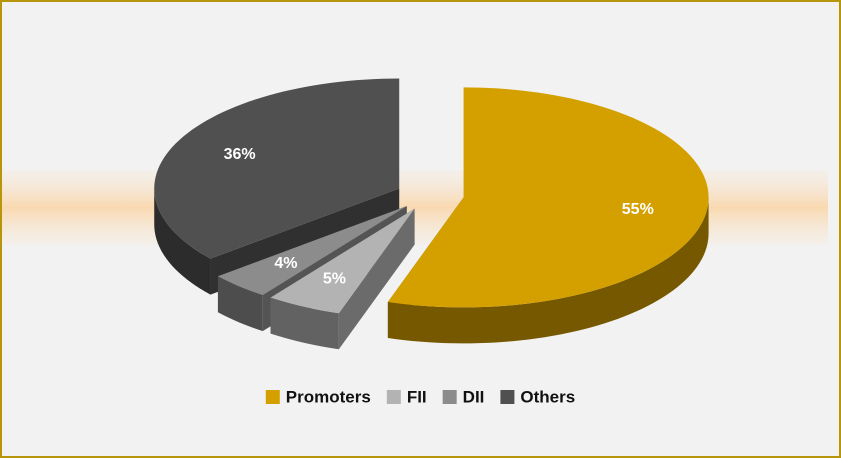 This screenshot has width=841, height=458. What do you see at coordinates (334, 278) in the screenshot?
I see `data-label: 5%` at bounding box center [334, 278].